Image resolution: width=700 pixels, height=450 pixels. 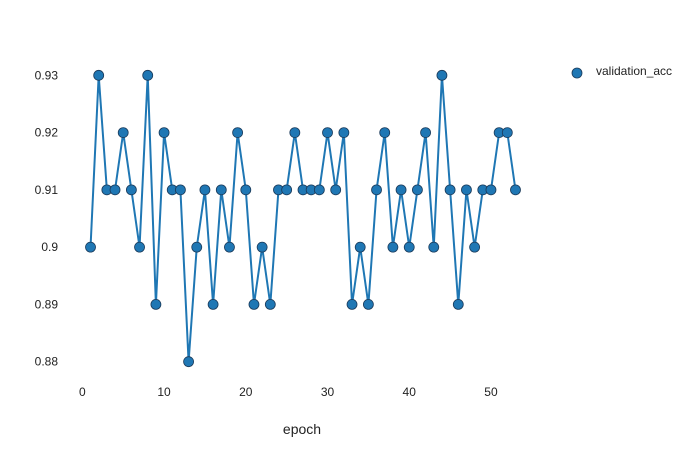 I want to click on legend-marker-validation-acc, so click(x=577, y=73).